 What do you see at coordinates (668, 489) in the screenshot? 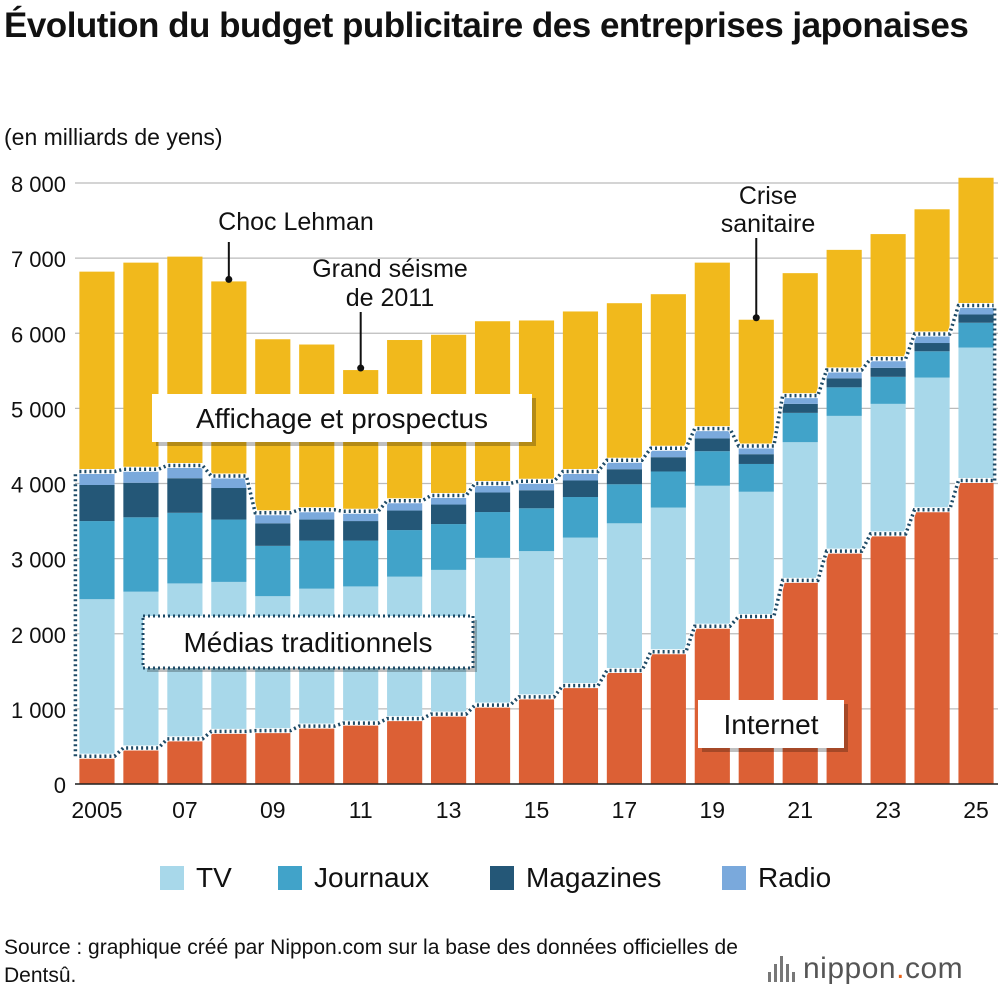
I see `bar-journaux-2018` at bounding box center [668, 489].